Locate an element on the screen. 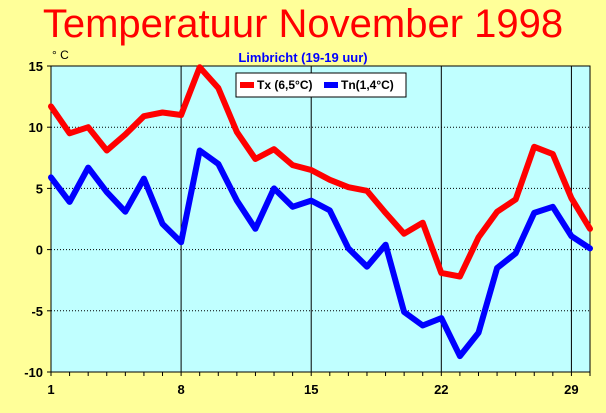 The height and width of the screenshot is (413, 606). y-tick-label: 0 is located at coordinates (39, 250).